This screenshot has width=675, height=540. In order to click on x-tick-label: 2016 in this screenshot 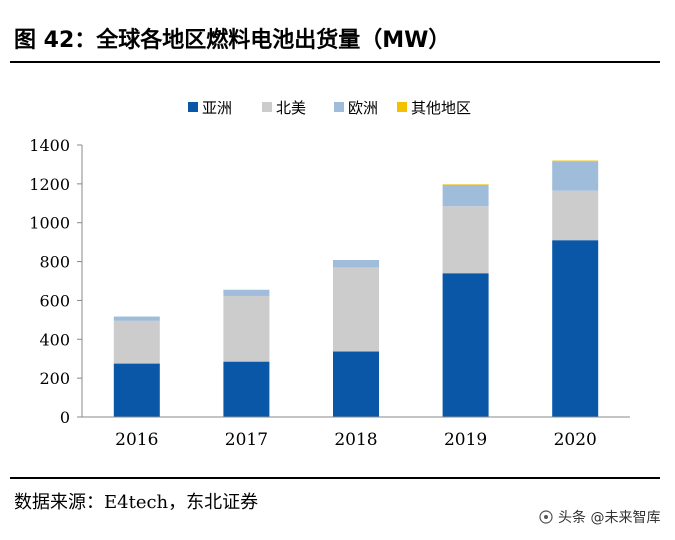, I will do `click(136, 440)`.